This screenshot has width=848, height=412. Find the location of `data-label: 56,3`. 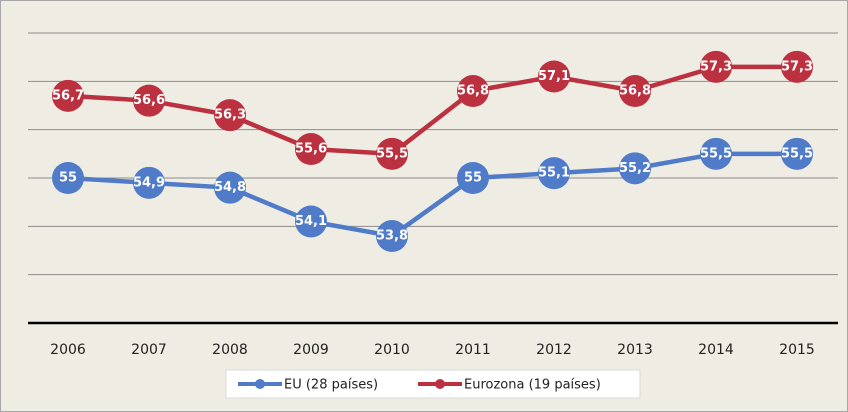

data-label: 56,3 is located at coordinates (230, 115).